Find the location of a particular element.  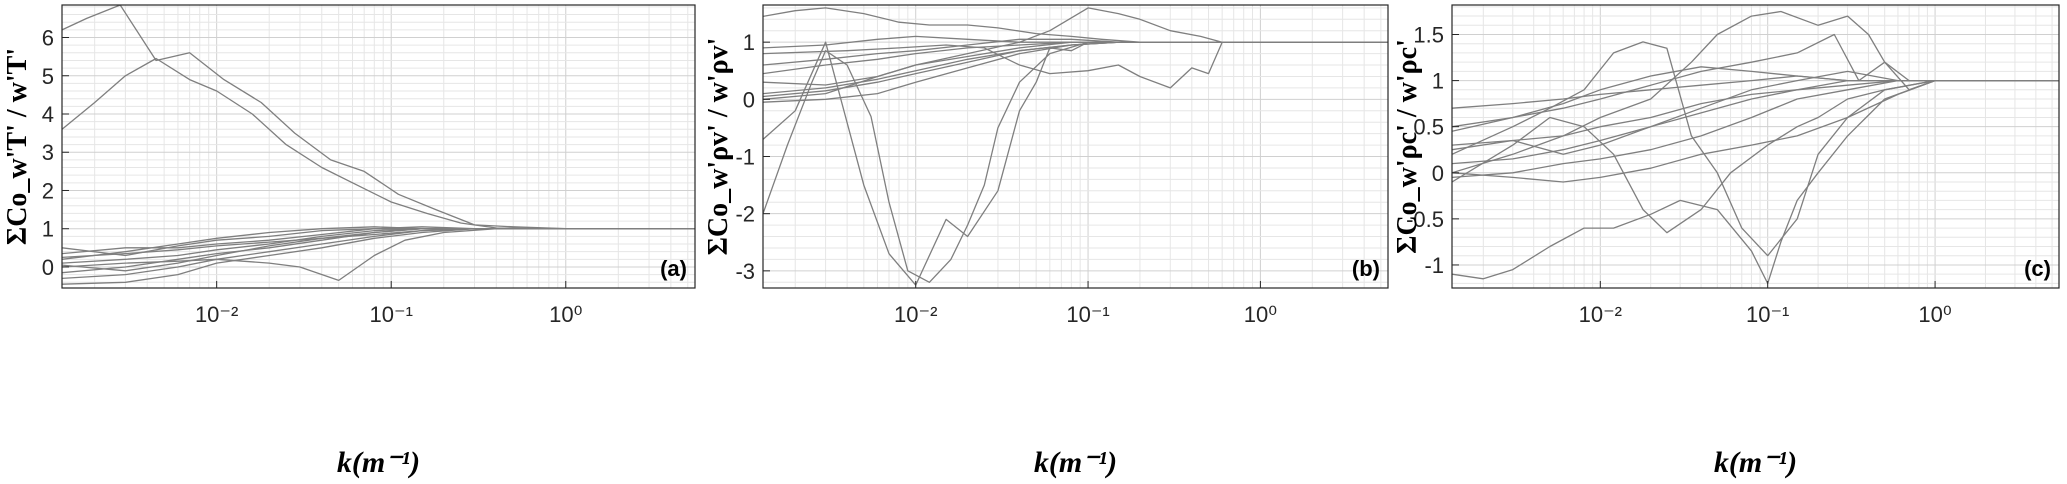

y-tick-label: -2 is located at coordinates (745, 214).